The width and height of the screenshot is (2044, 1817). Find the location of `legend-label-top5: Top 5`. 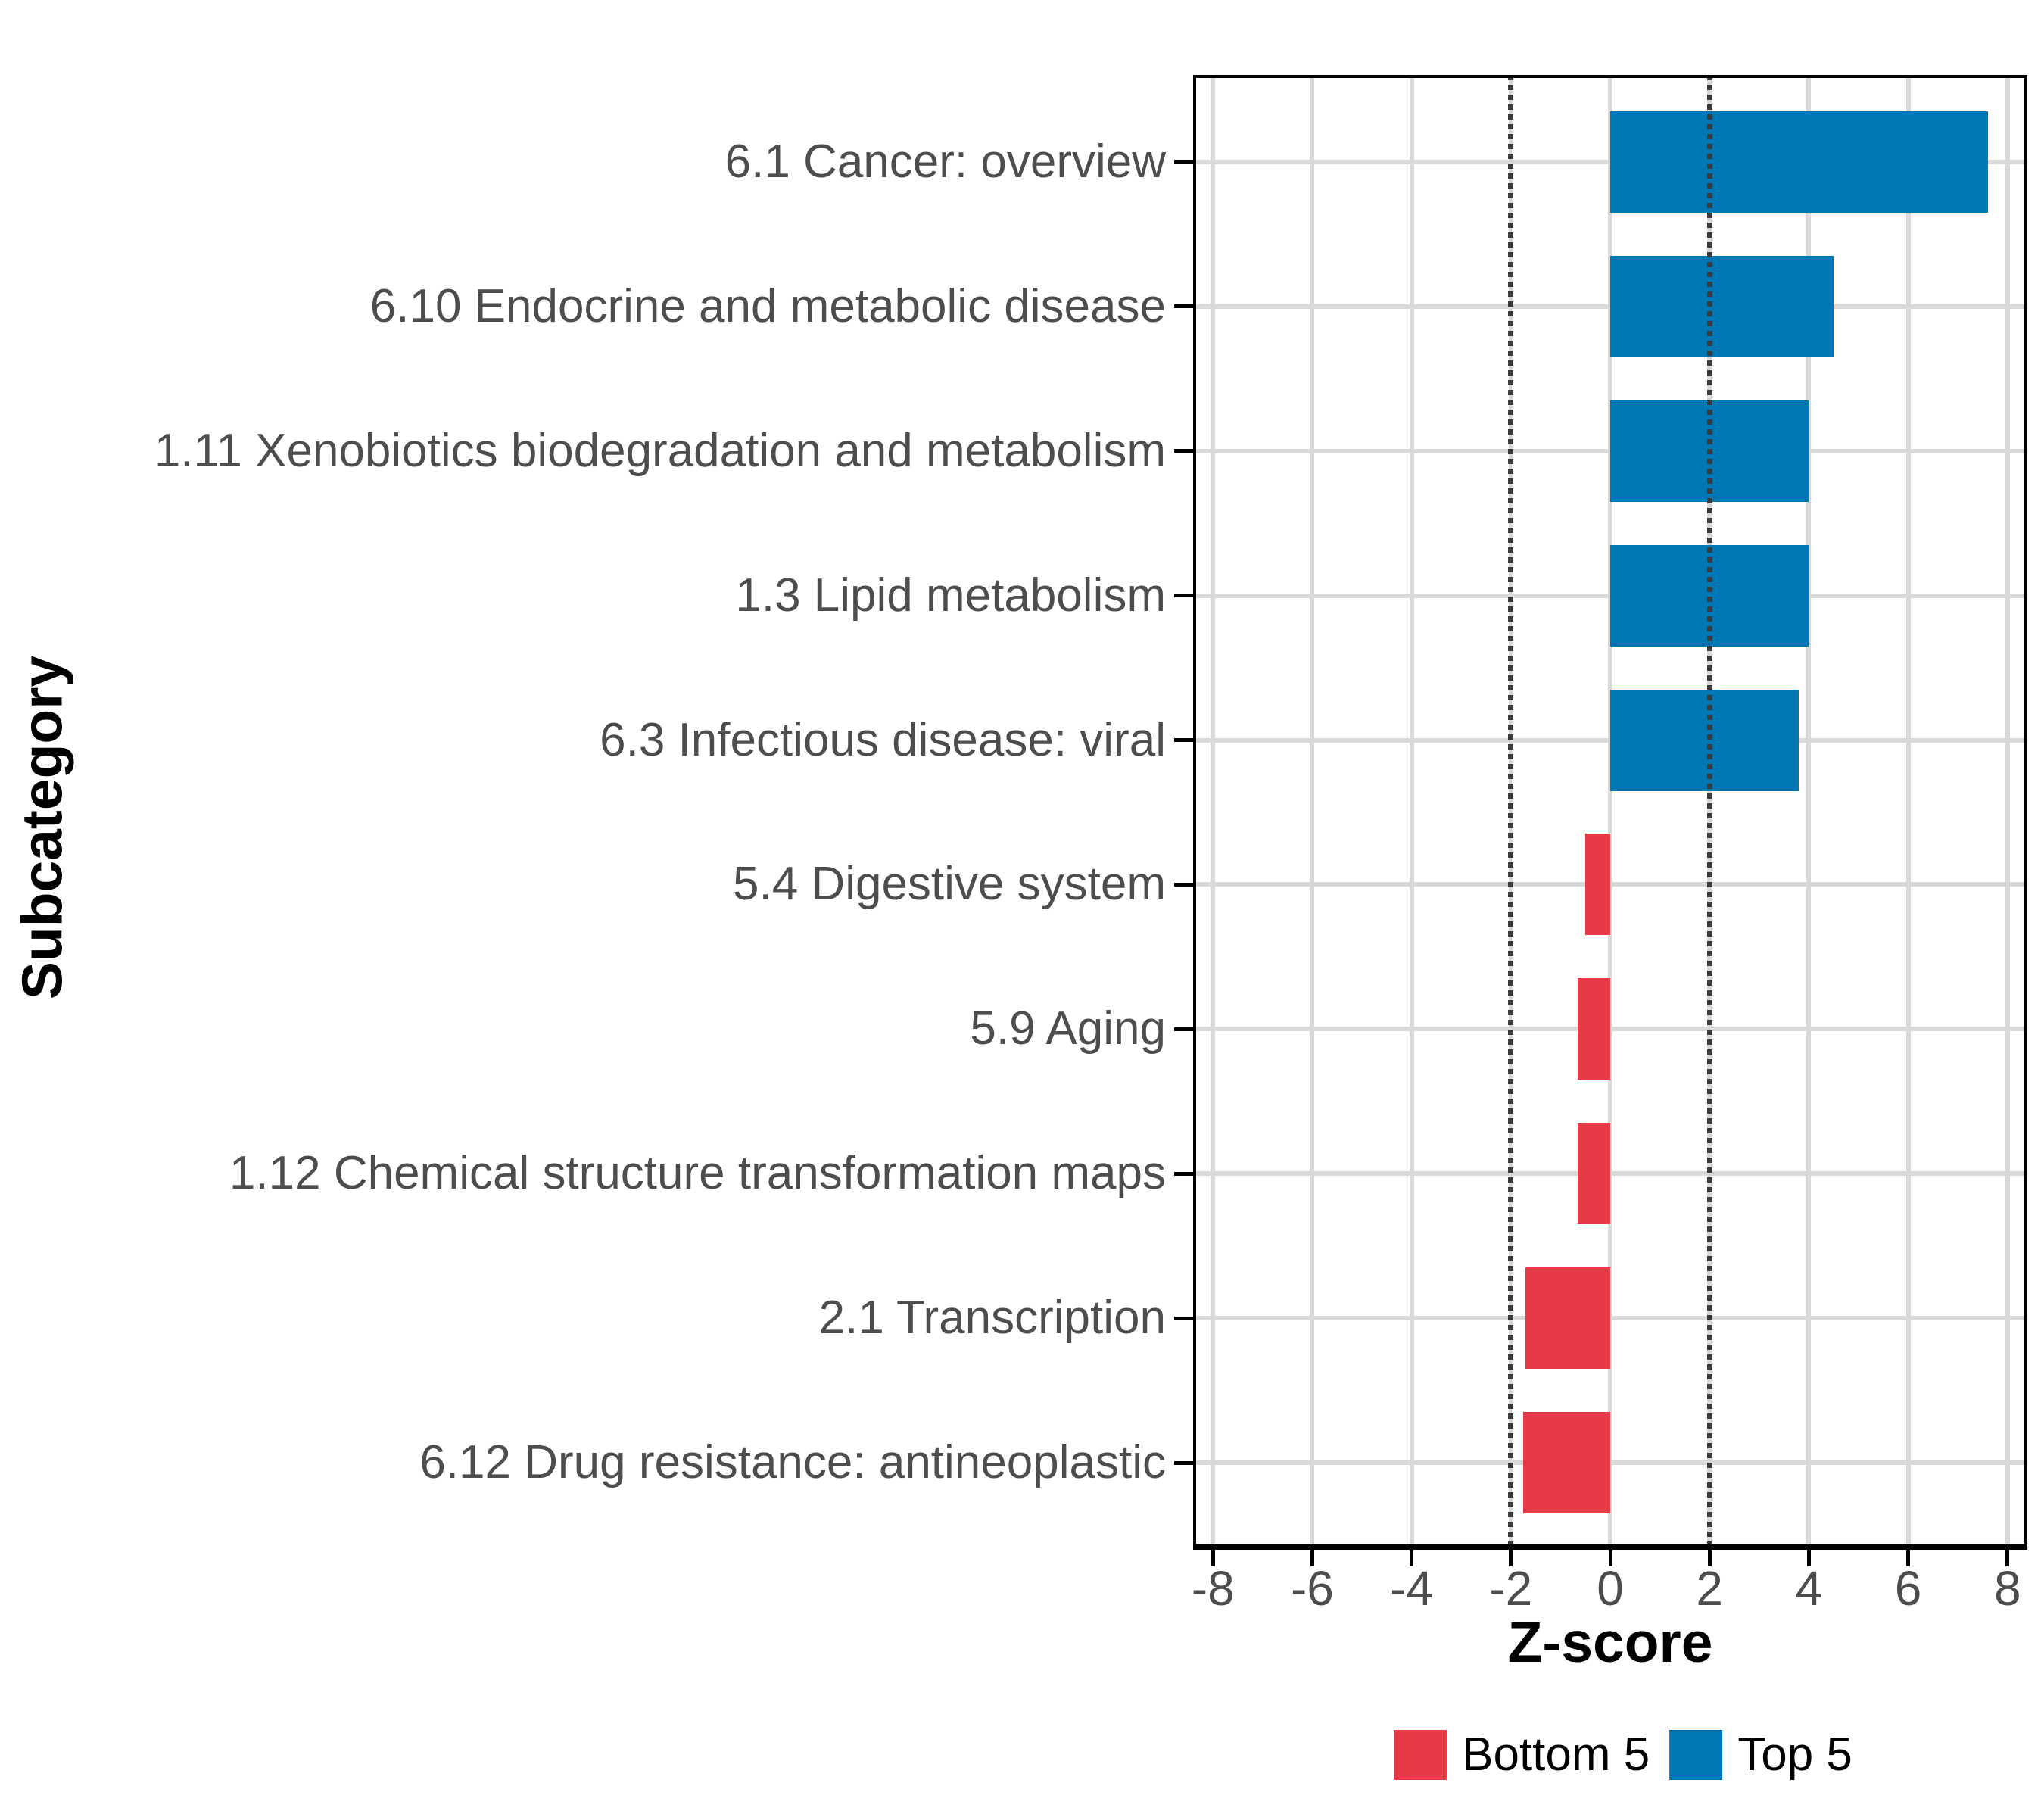

legend-label-top5: Top 5 is located at coordinates (1795, 1754).